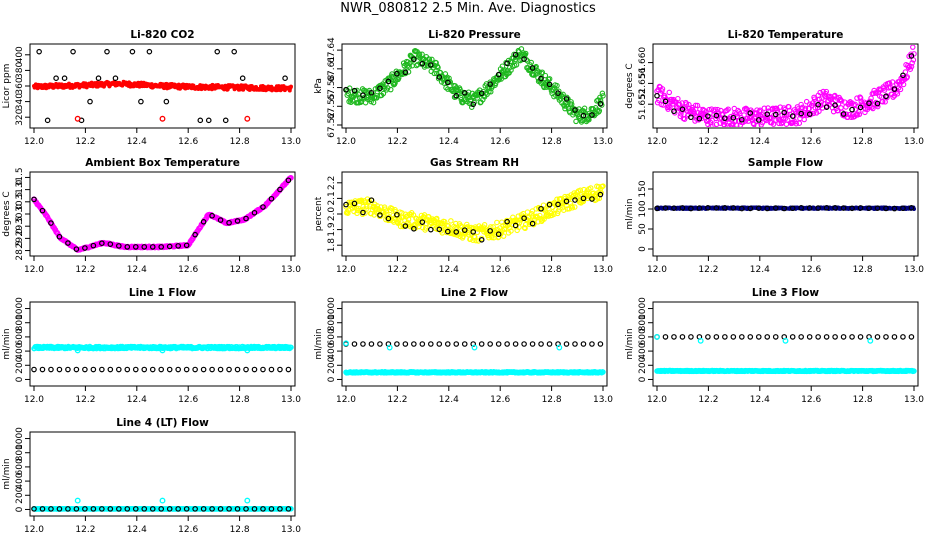 This screenshot has height=540, width=936. I want to click on x-tick-label: 12.2, so click(708, 142).